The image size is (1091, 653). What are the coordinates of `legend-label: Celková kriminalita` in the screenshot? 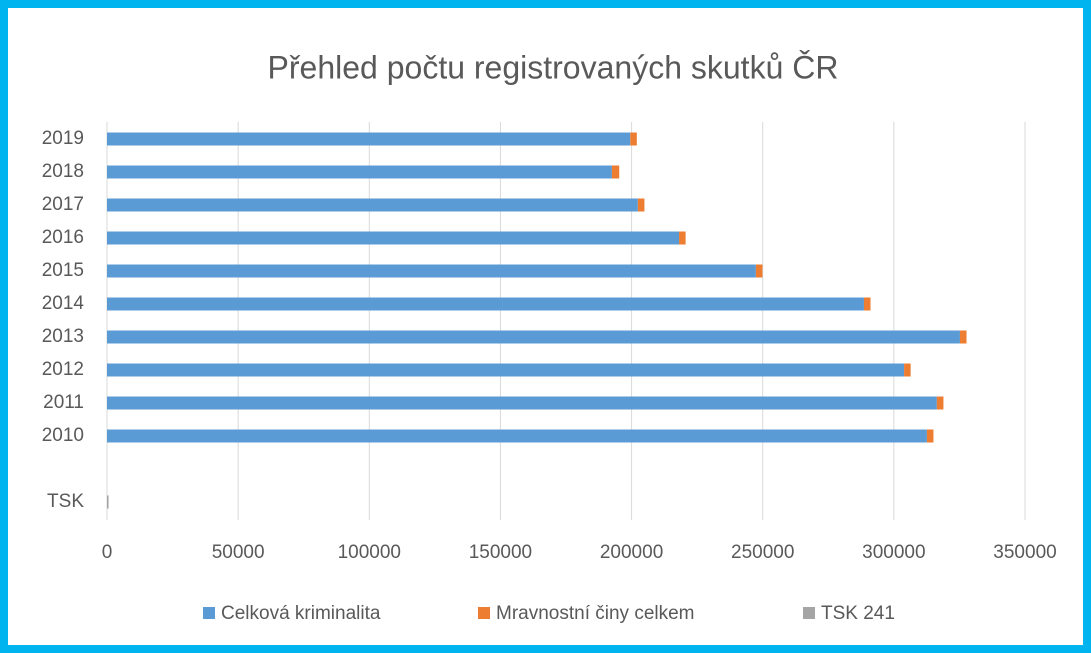 It's located at (301, 613).